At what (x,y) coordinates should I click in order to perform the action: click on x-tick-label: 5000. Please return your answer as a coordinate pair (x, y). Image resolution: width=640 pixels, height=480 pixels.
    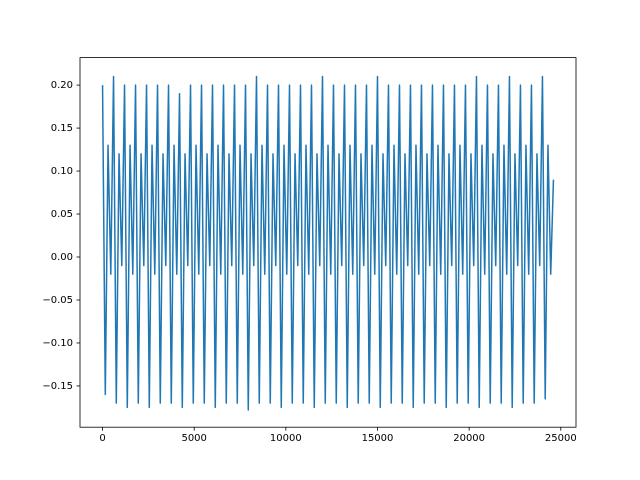
    Looking at the image, I should click on (193, 438).